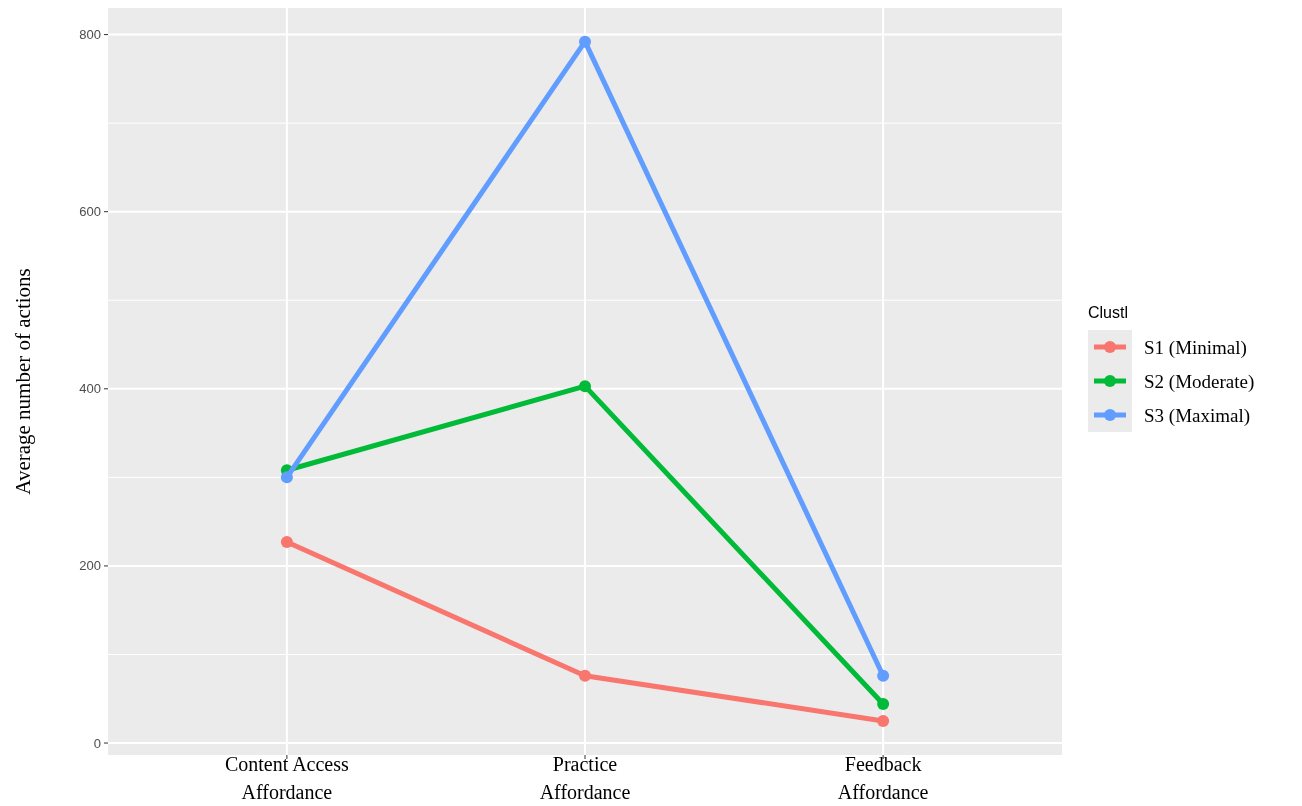 The height and width of the screenshot is (806, 1302). What do you see at coordinates (97, 743) in the screenshot?
I see `y-tick-label: 0` at bounding box center [97, 743].